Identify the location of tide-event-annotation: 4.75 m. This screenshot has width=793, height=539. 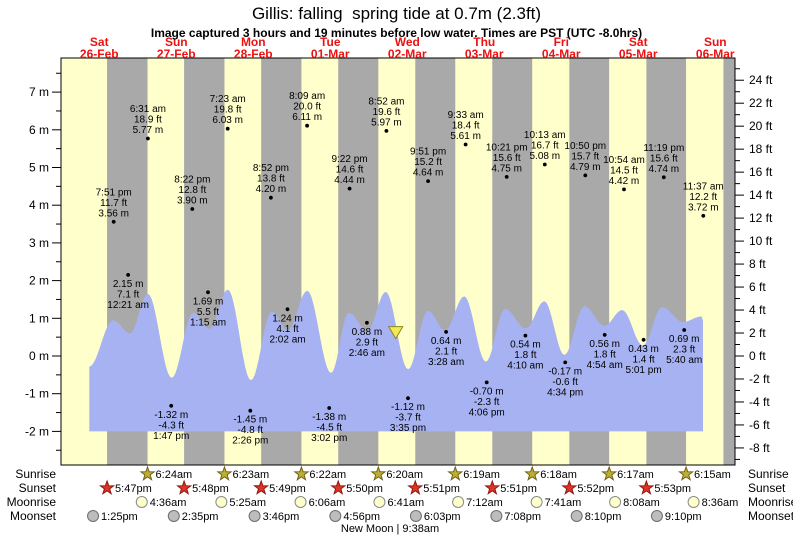
(506, 168).